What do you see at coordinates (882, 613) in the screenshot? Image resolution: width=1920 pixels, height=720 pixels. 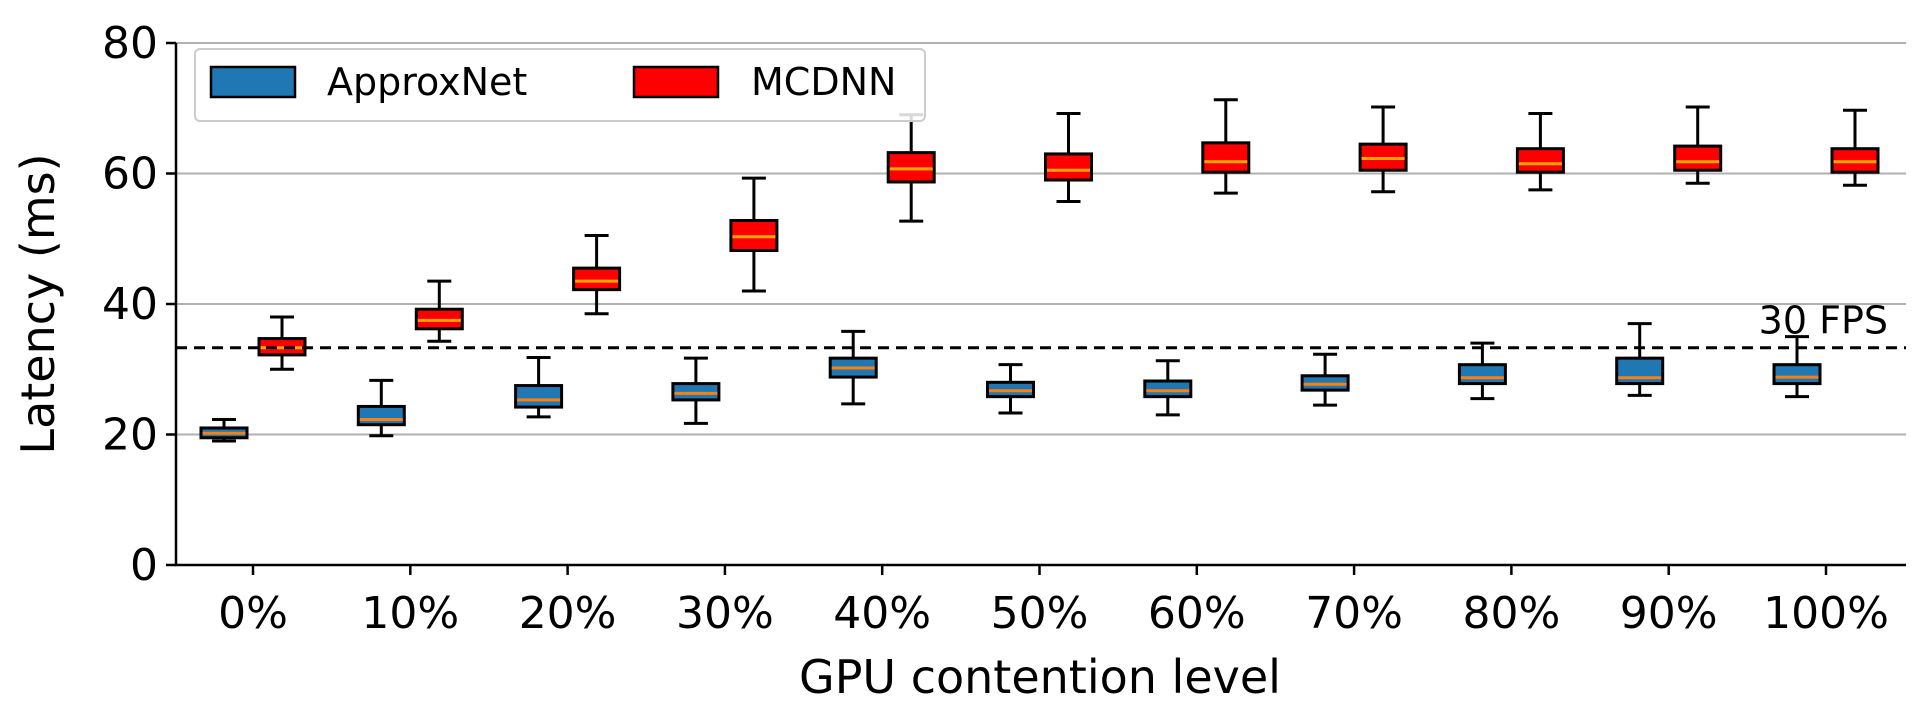 I see `x-tick-label: 40%` at bounding box center [882, 613].